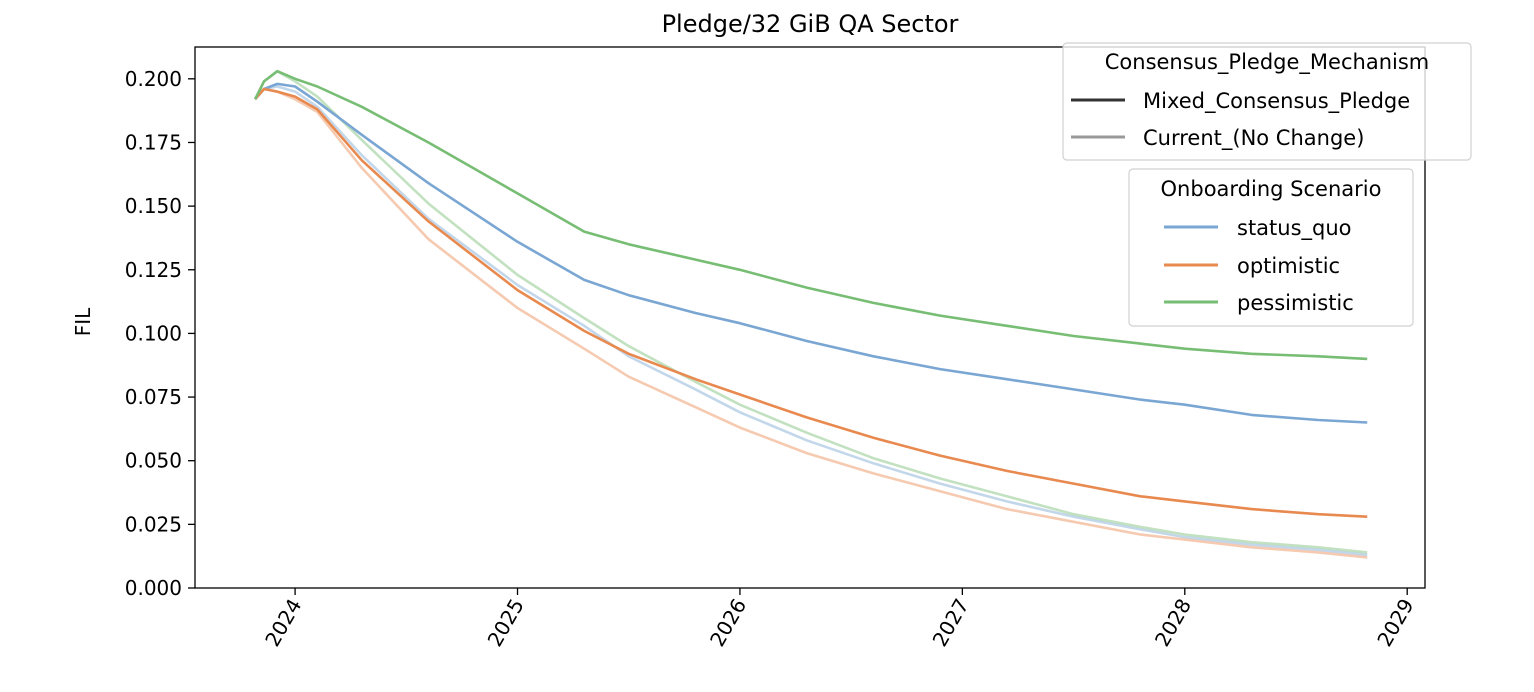 The width and height of the screenshot is (1534, 692). Describe the element at coordinates (728, 623) in the screenshot. I see `x-tick-label: 2026` at that location.